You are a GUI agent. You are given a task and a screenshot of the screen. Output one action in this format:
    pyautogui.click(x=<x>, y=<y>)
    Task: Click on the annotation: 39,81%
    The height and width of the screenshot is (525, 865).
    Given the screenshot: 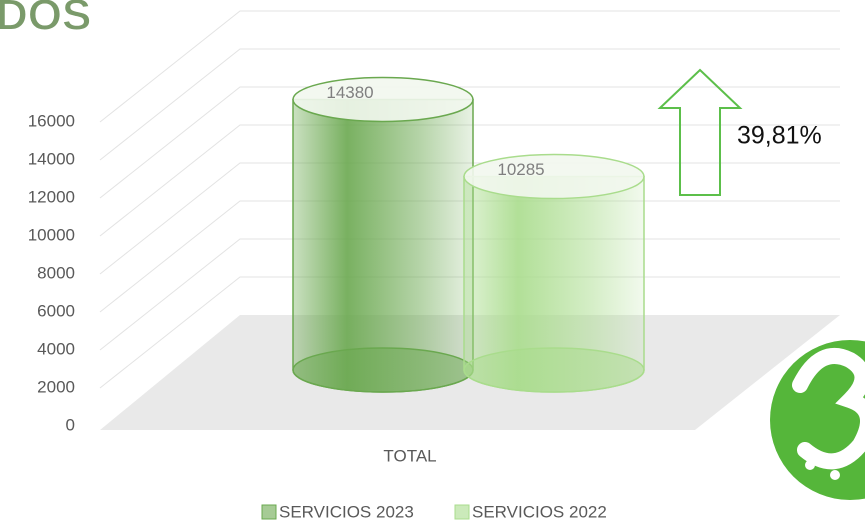 What is the action you would take?
    pyautogui.click(x=779, y=136)
    